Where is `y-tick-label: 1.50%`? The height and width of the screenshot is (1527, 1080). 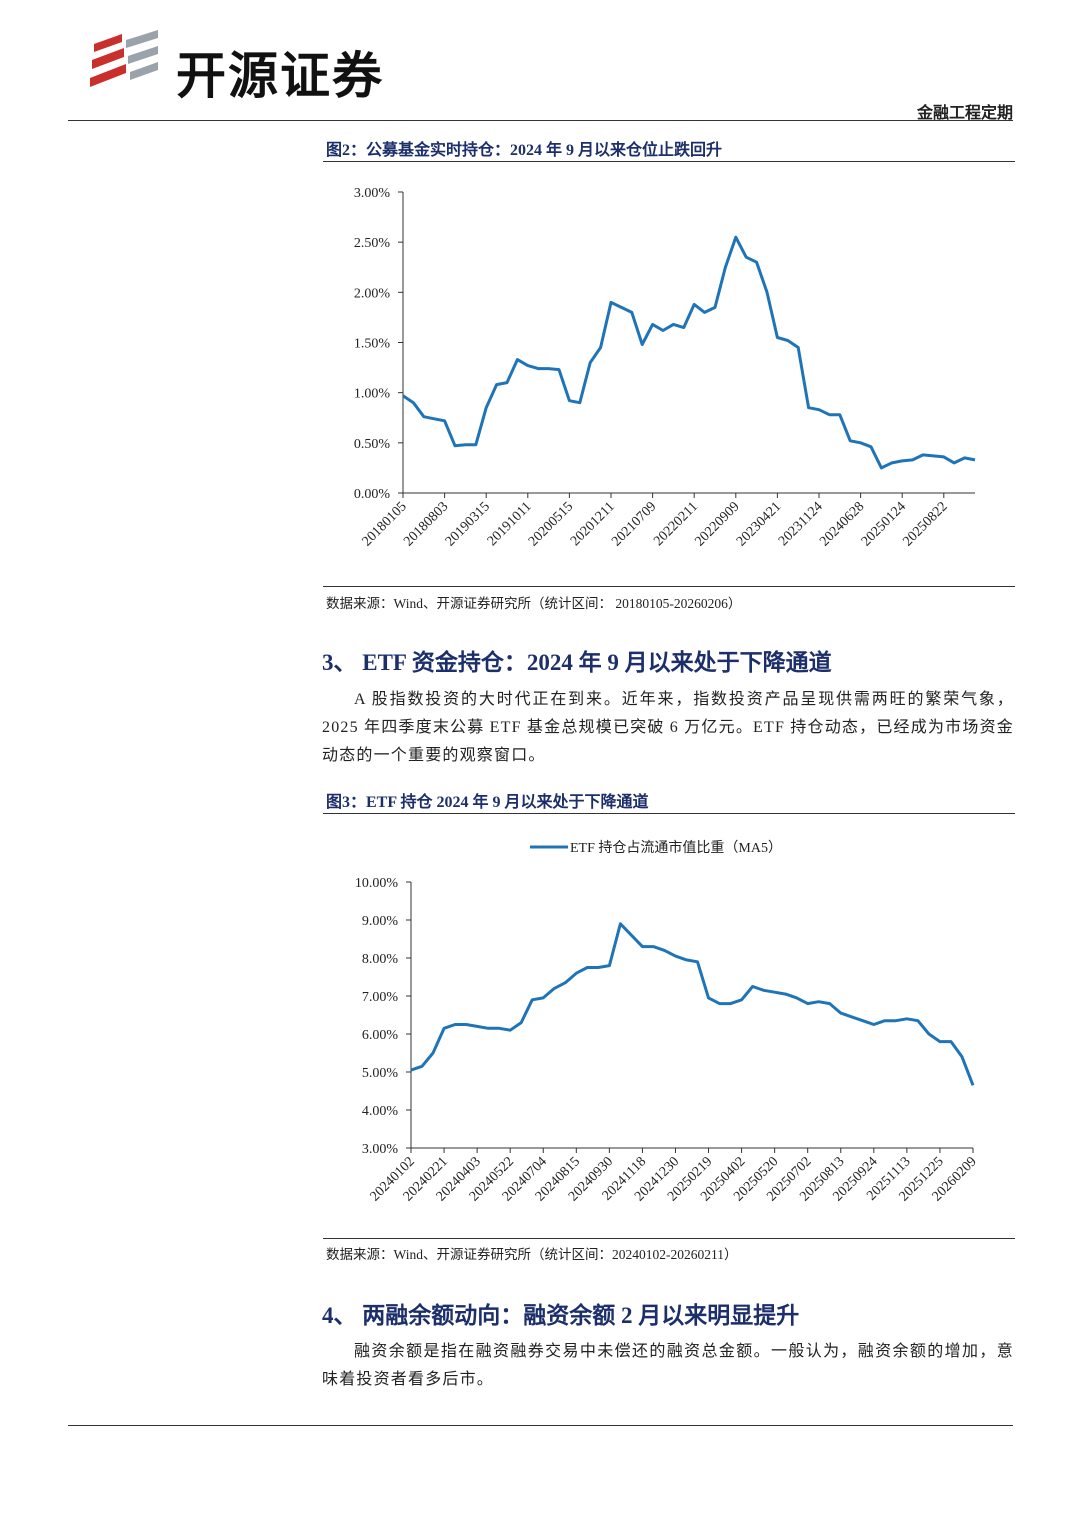 y-tick-label: 1.50% is located at coordinates (372, 344).